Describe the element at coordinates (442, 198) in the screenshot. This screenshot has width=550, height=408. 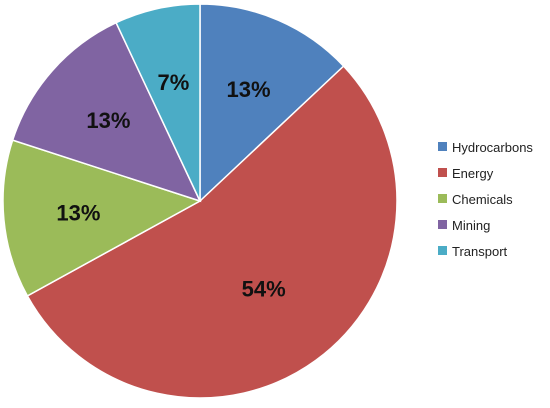
I see `legend-swatch-chemicals` at that location.